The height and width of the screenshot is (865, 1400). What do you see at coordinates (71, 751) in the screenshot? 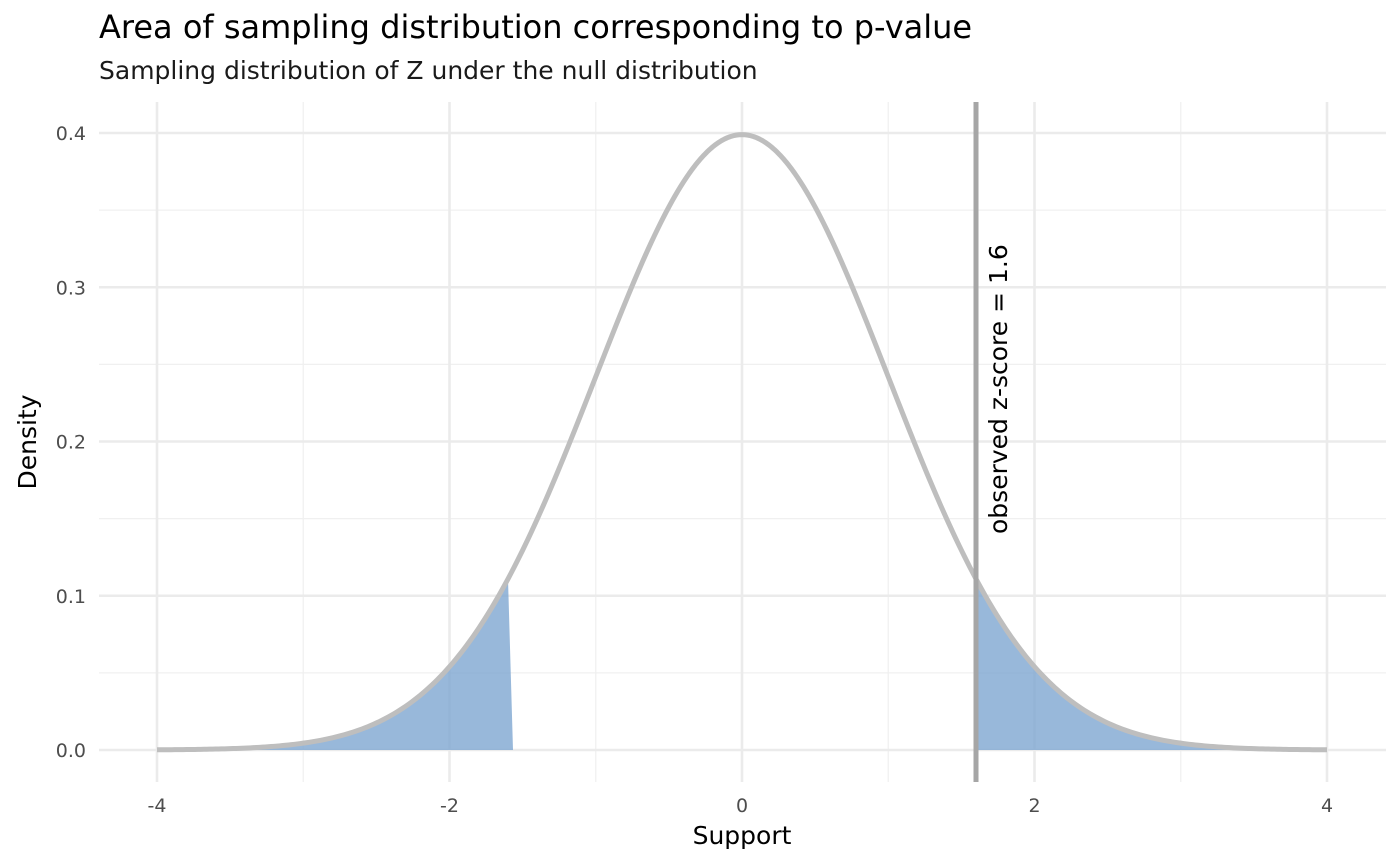
I see `y-tick-label: 0.0` at bounding box center [71, 751].